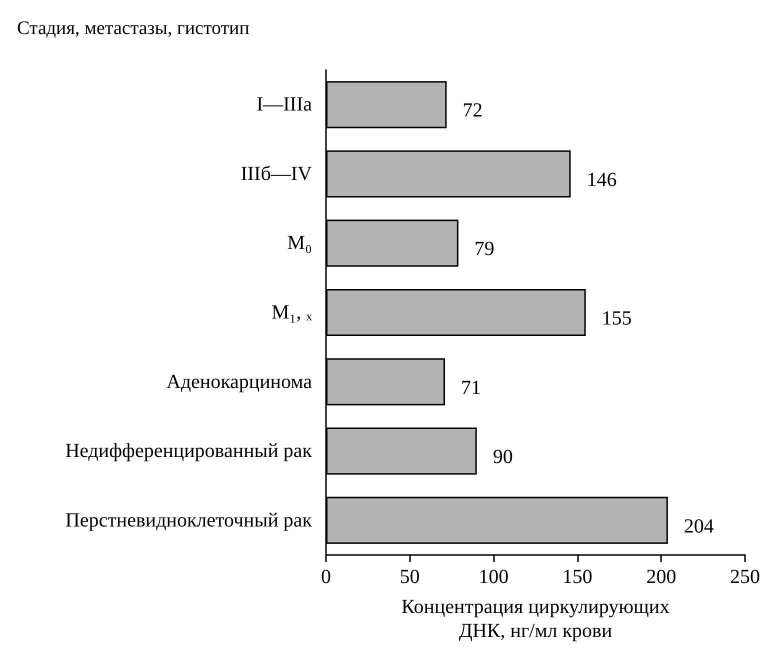  Describe the element at coordinates (661, 577) in the screenshot. I see `x-tick-label: 200` at that location.